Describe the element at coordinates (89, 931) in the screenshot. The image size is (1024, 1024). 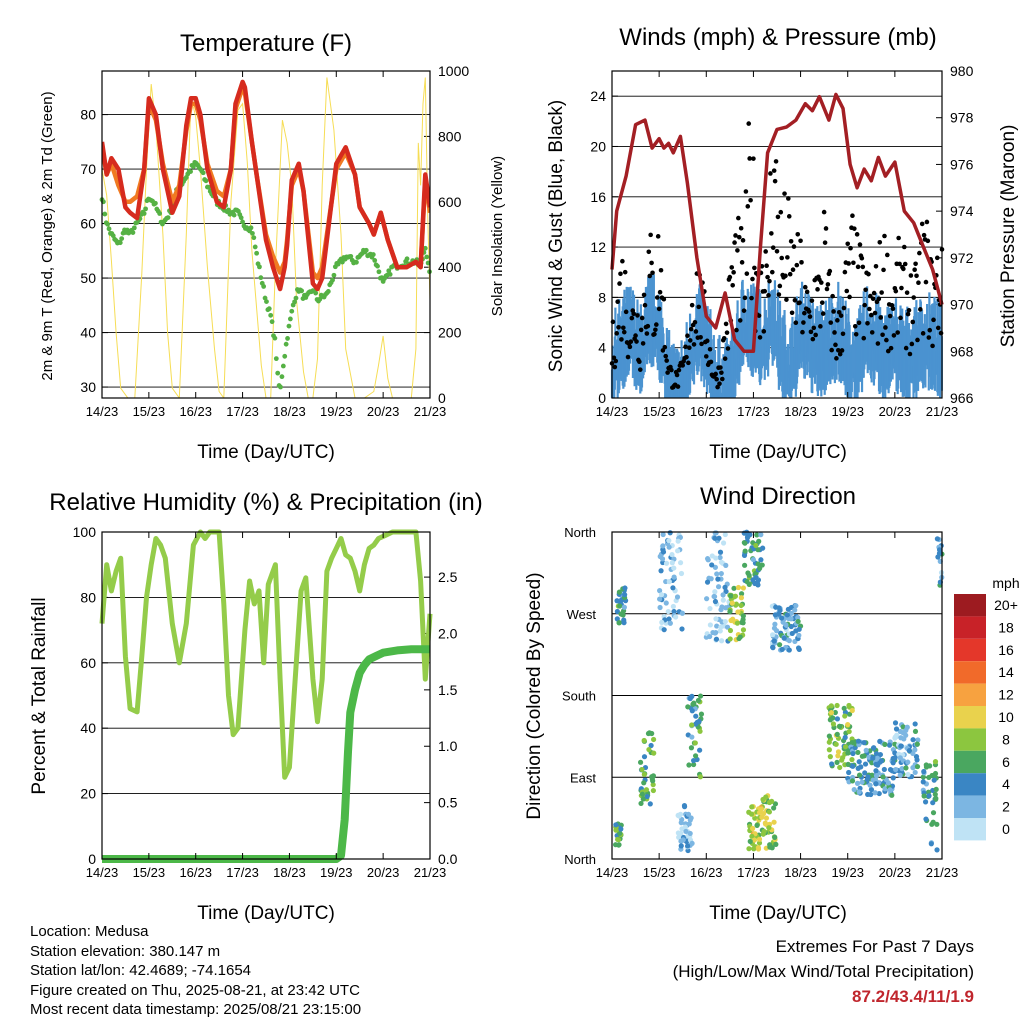
I see `station-location: Location: Medusa` at that location.